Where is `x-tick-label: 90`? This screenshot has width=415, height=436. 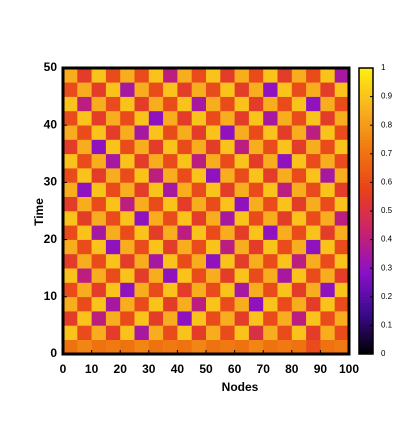 x-tick-label: 90 is located at coordinates (321, 369).